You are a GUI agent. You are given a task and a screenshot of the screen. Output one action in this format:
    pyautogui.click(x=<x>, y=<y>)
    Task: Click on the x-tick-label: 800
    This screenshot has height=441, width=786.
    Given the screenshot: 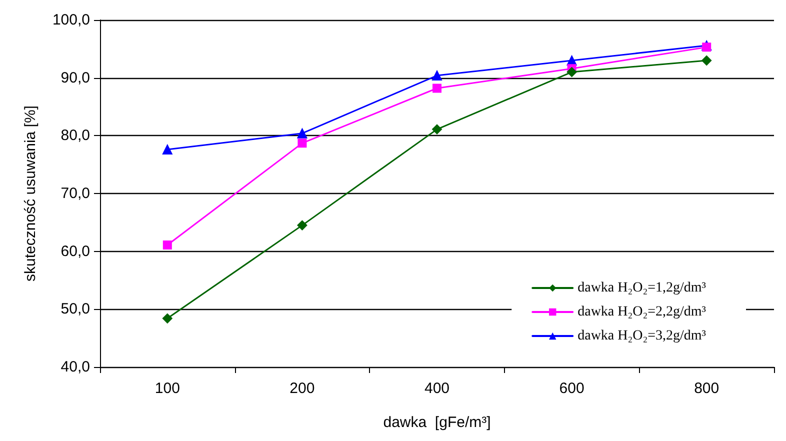 What is the action you would take?
    pyautogui.click(x=707, y=388)
    